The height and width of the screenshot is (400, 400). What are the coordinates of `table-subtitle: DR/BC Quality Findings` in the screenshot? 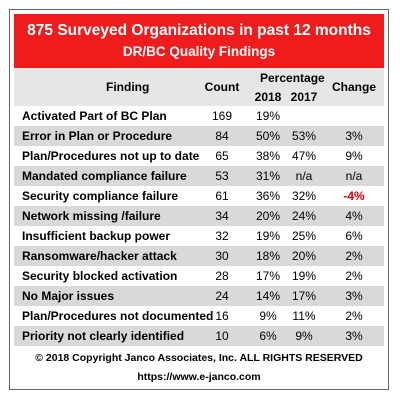 It's located at (199, 51).